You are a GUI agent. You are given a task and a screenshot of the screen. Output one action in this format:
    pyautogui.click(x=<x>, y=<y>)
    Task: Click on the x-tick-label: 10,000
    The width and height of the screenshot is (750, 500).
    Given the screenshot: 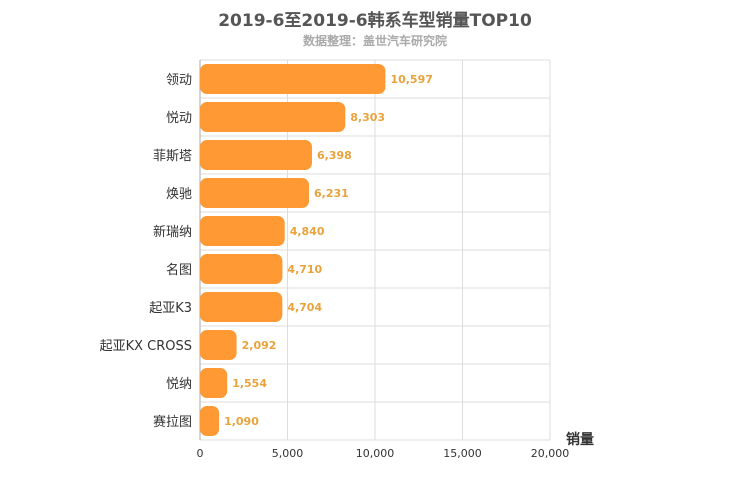 What is the action you would take?
    pyautogui.click(x=375, y=453)
    